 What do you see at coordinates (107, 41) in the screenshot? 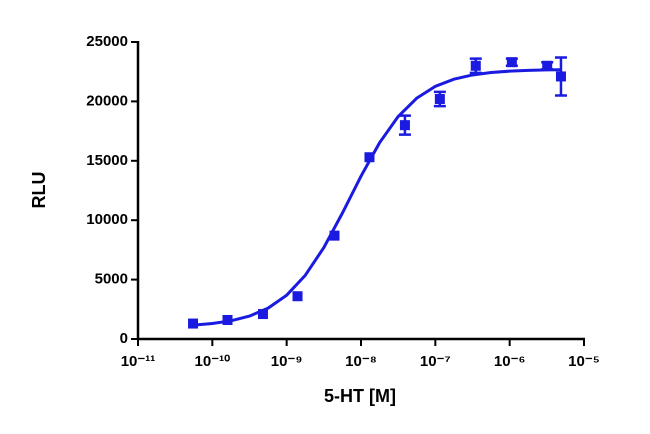
I see `y-tick-label: 25000` at bounding box center [107, 41].